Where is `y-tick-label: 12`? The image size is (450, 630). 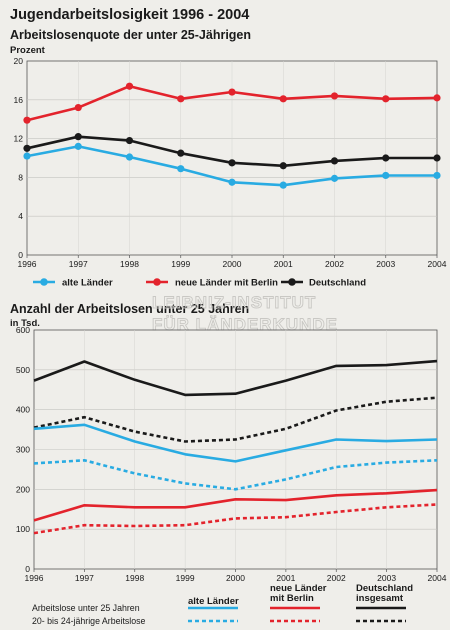 y-tick-label: 12 is located at coordinates (19, 139).